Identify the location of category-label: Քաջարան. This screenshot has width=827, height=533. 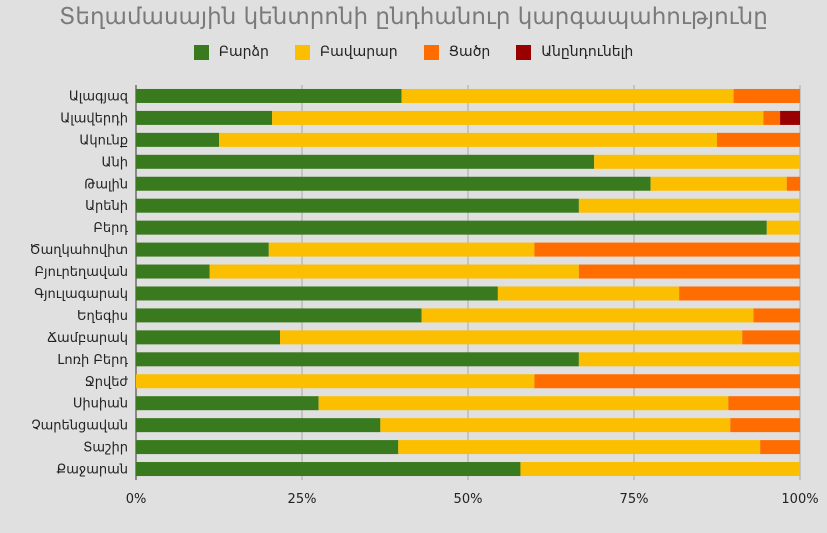
(92, 470).